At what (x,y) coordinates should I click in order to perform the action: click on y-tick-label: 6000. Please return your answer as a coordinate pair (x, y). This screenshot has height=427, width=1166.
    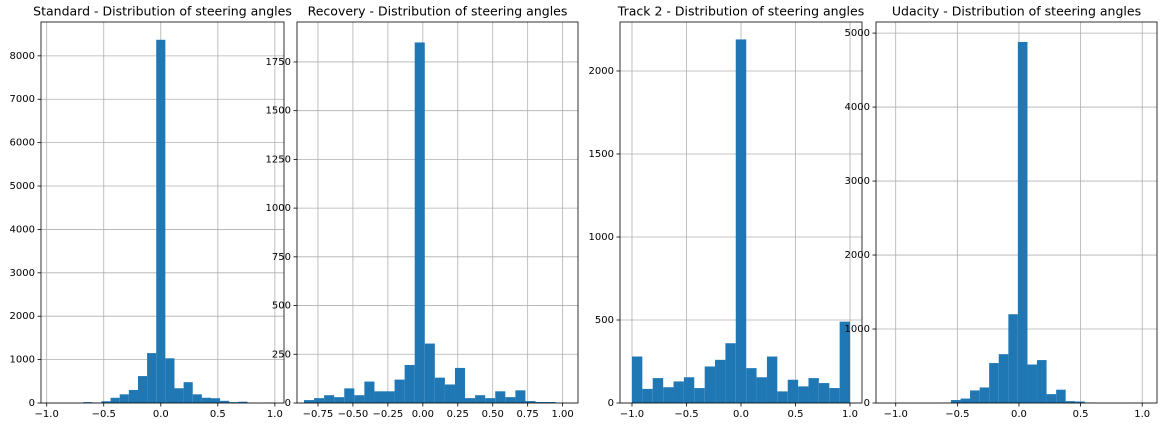
    Looking at the image, I should click on (22, 143).